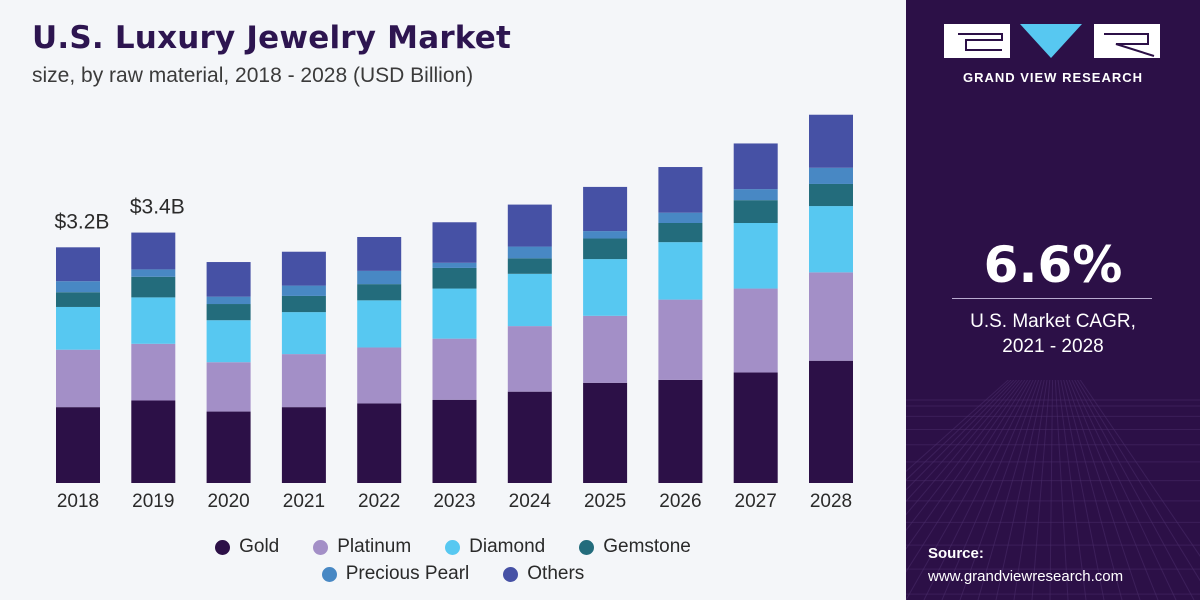 Image resolution: width=1200 pixels, height=600 pixels. What do you see at coordinates (78, 287) in the screenshot?
I see `bar-2018-precious-pearl` at bounding box center [78, 287].